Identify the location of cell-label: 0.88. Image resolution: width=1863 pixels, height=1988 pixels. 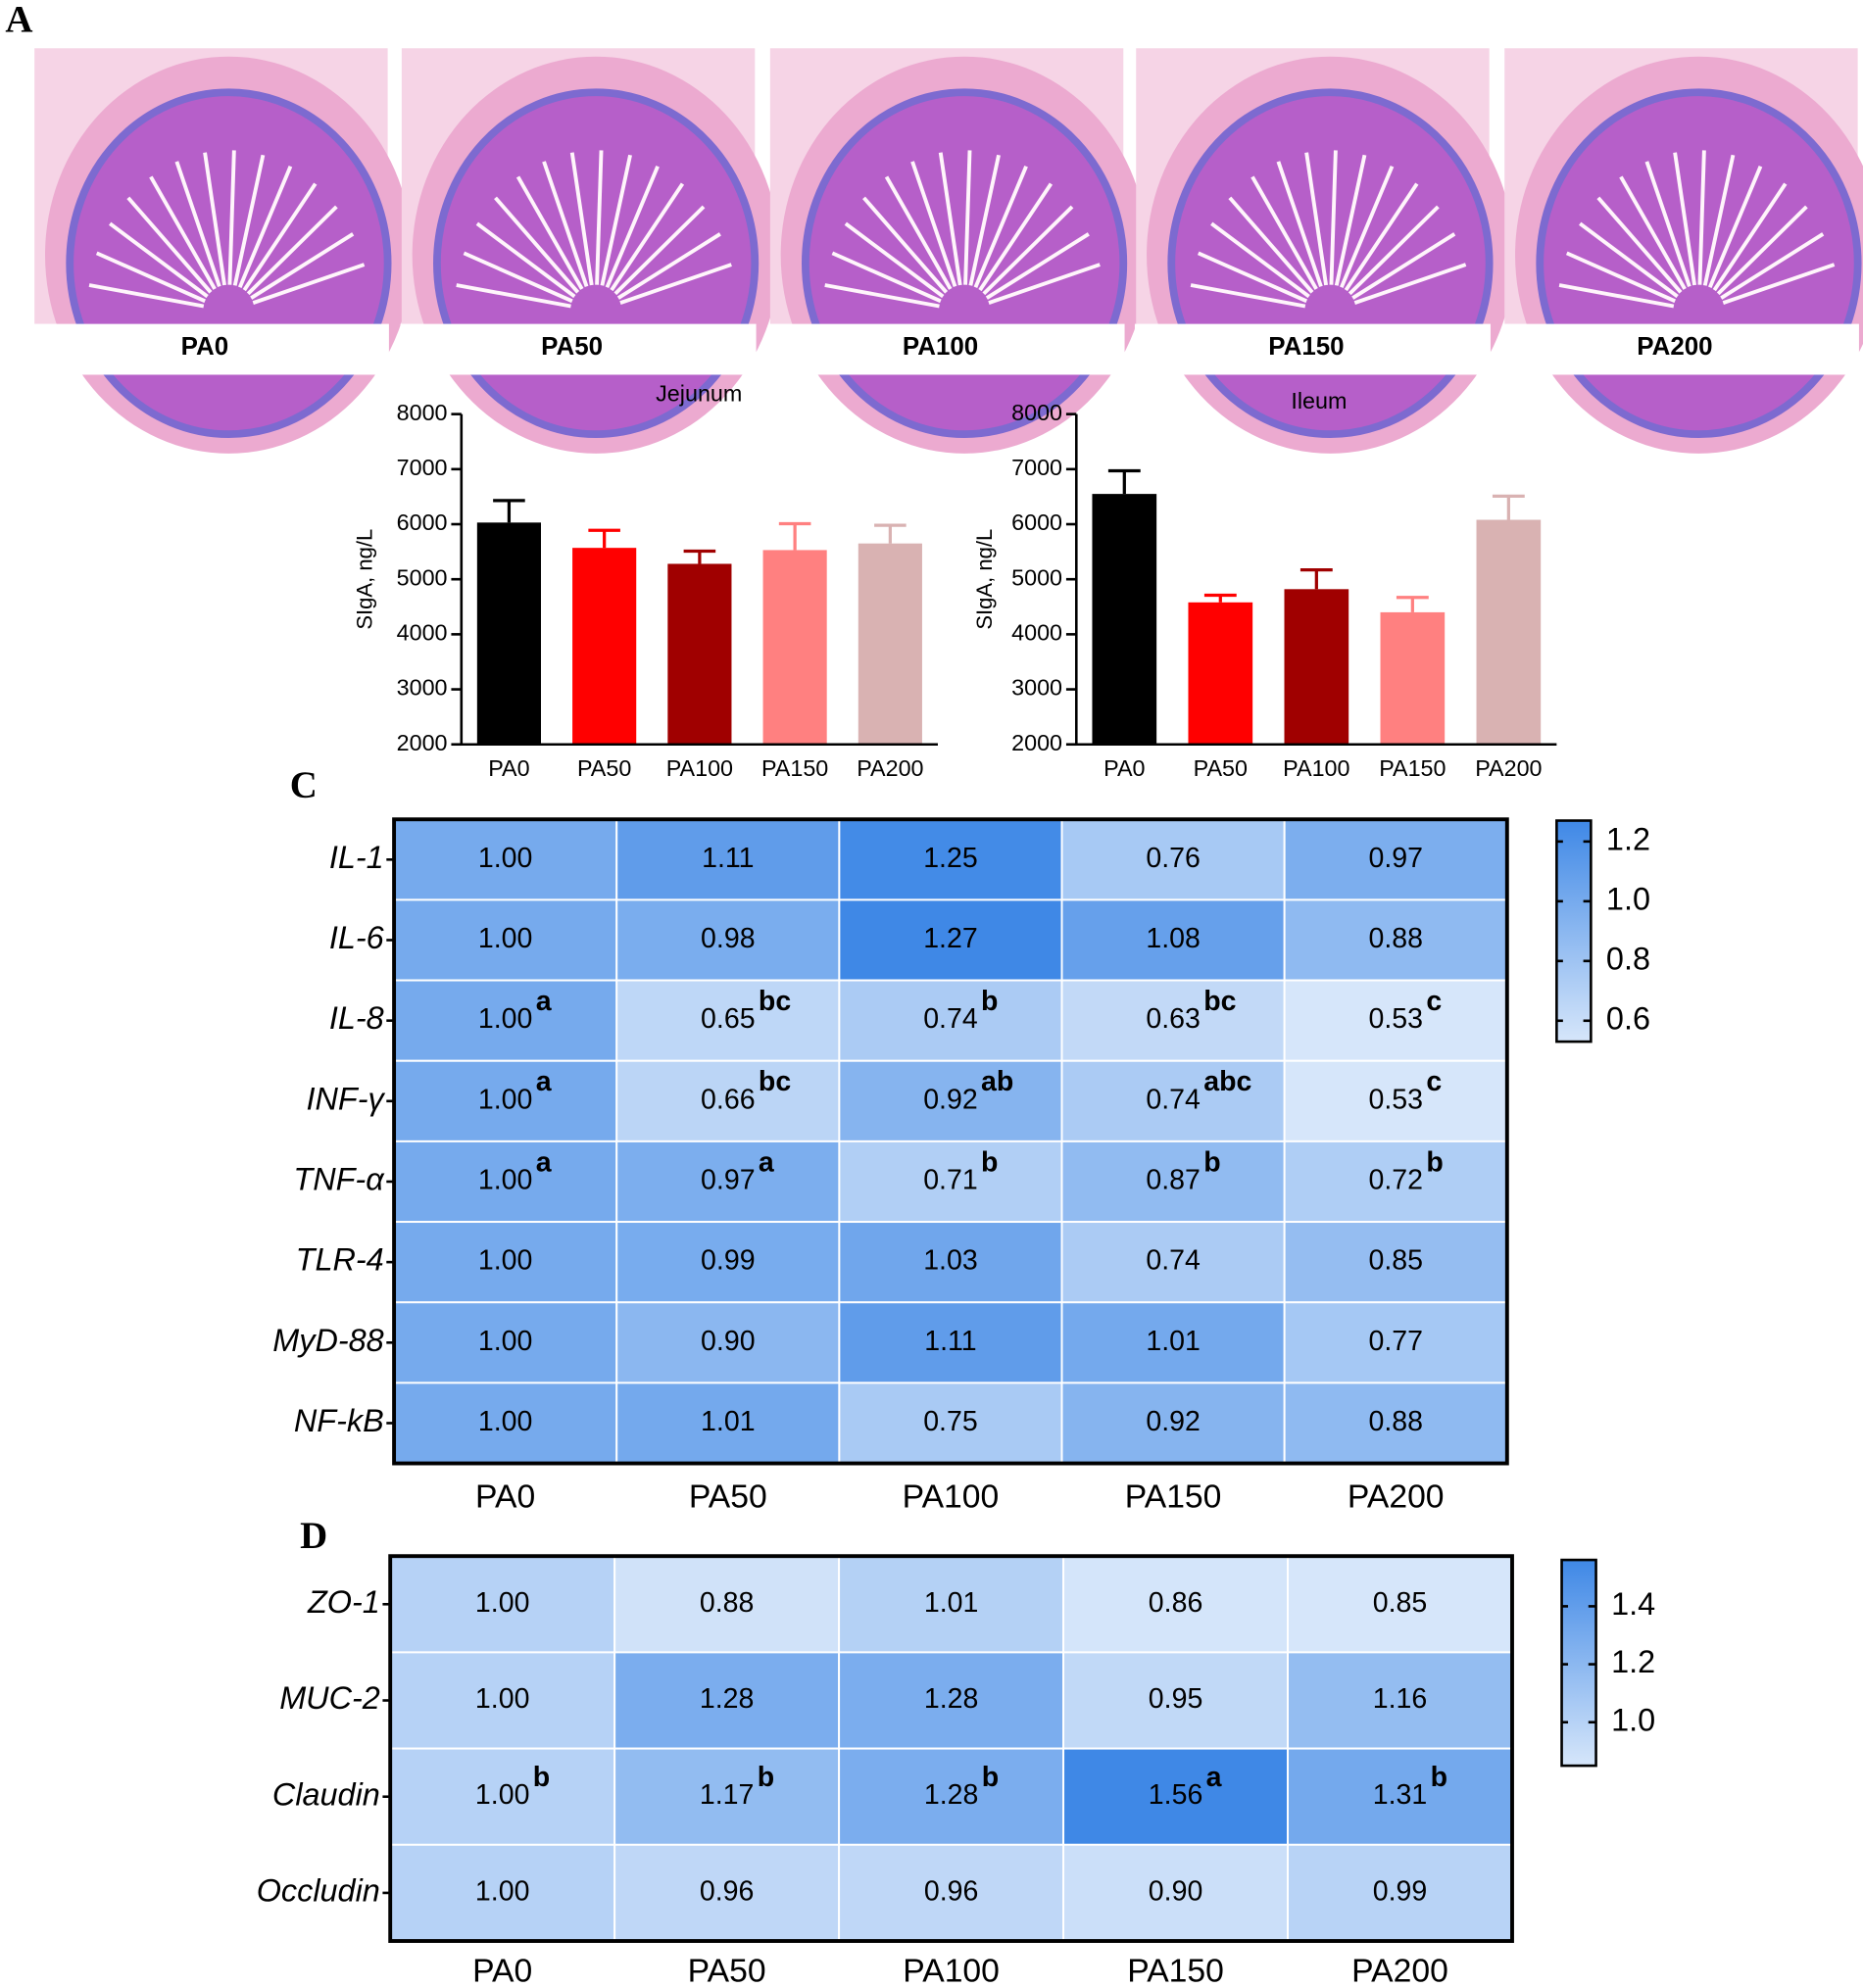
(727, 1603).